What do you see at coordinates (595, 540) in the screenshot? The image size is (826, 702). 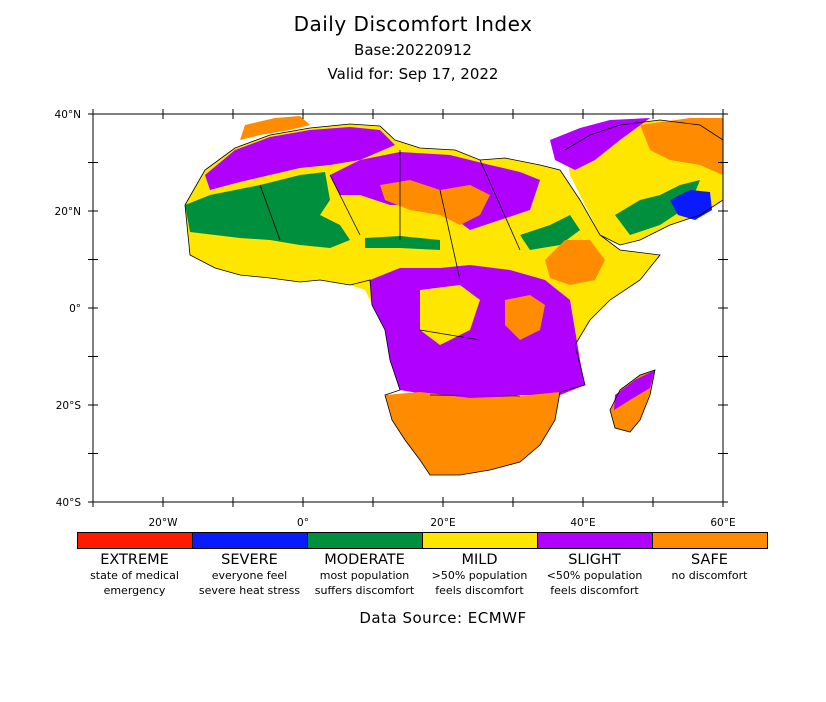 I see `legend-swatch-slight` at bounding box center [595, 540].